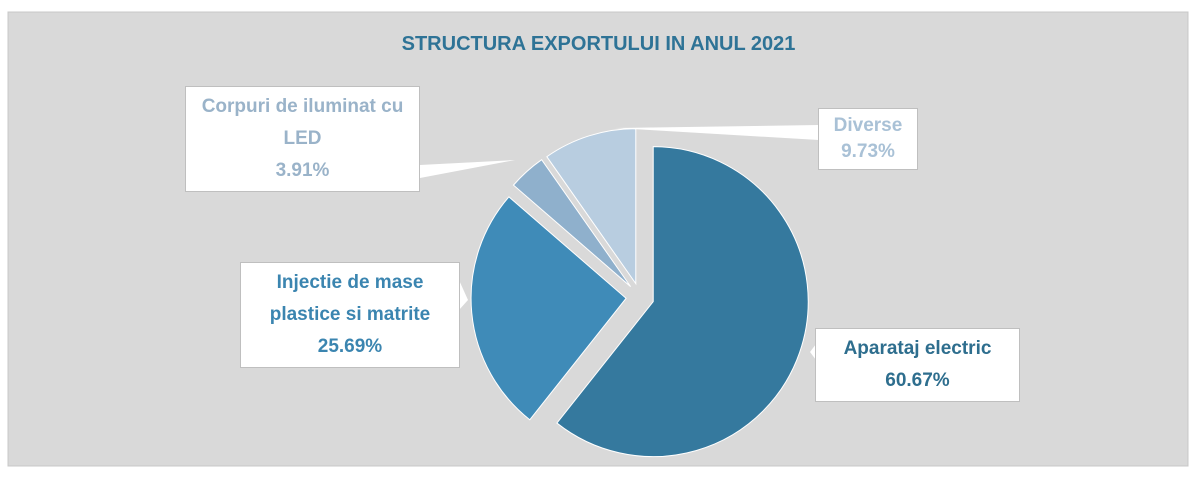 This screenshot has height=483, width=1197. What do you see at coordinates (917, 348) in the screenshot?
I see `label-name: Aparataj electric` at bounding box center [917, 348].